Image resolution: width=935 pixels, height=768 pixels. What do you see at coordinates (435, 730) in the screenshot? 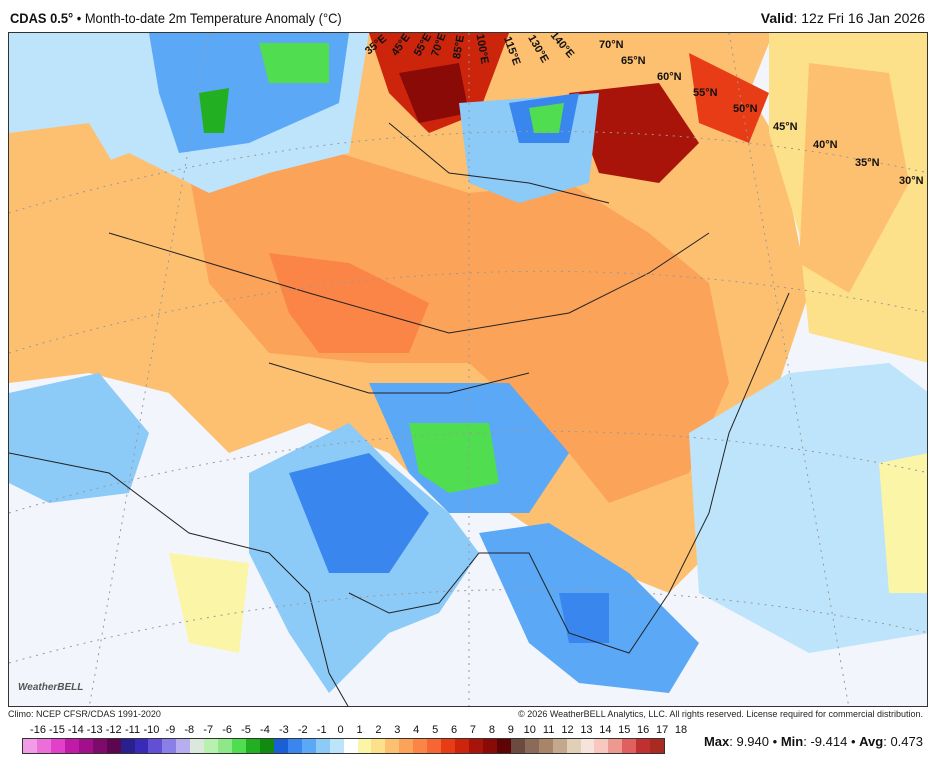
I see `colorbar-tick: 5` at bounding box center [435, 730].